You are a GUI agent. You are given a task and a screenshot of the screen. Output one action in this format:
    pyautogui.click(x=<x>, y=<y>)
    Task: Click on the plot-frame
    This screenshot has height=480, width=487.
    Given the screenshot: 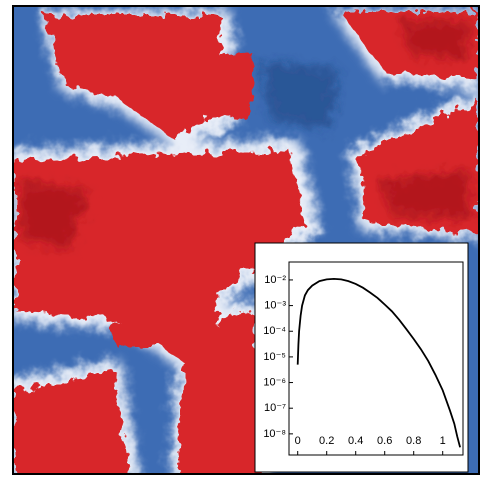 What is the action you would take?
    pyautogui.click(x=376, y=358)
    